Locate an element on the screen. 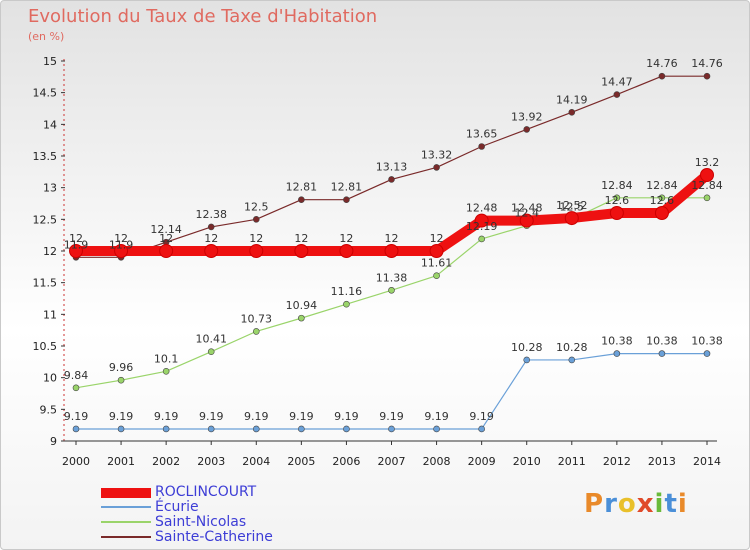 Image resolution: width=750 pixels, height=550 pixels. legend-label: Écurie is located at coordinates (177, 507).